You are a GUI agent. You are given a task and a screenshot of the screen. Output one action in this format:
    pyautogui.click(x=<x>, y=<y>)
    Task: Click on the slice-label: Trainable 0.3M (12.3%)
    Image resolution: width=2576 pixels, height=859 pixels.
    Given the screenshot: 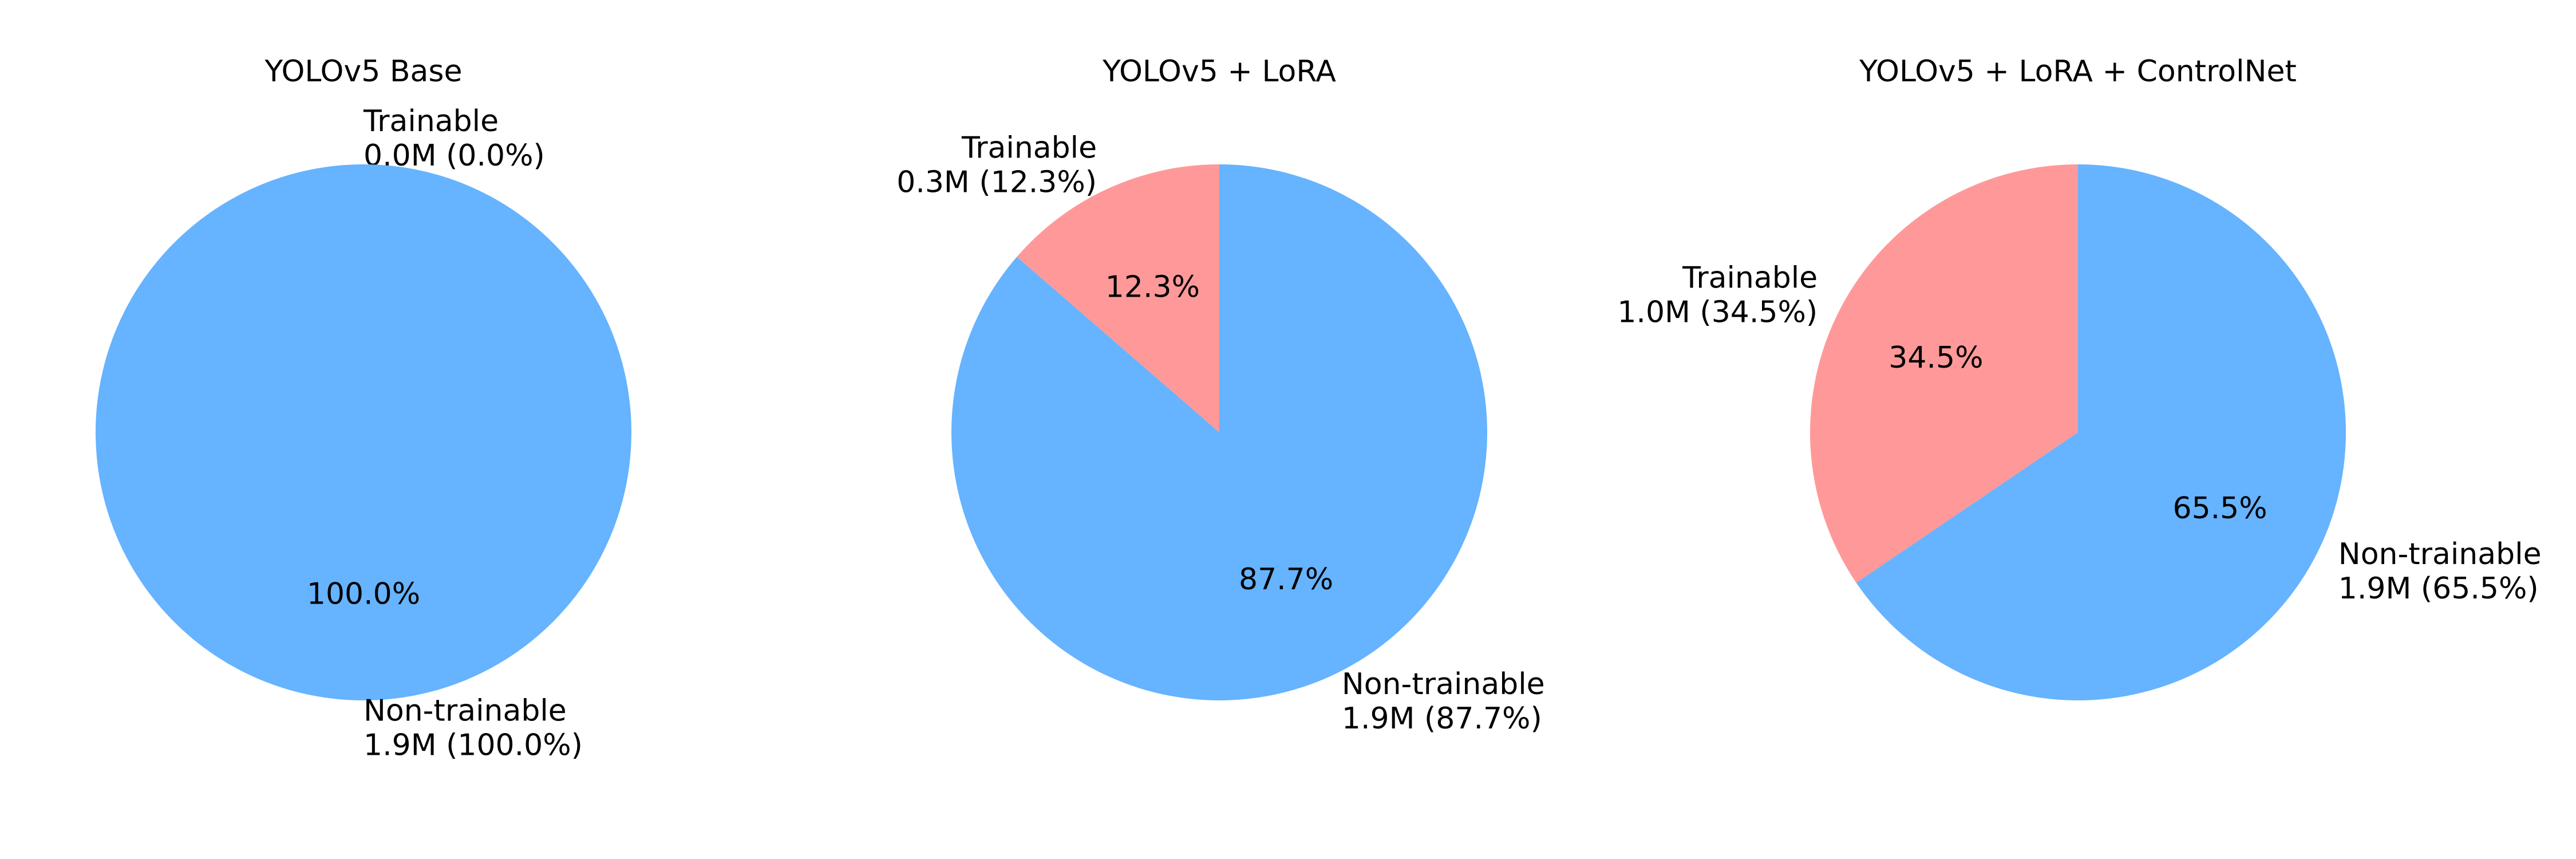 What is the action you would take?
    pyautogui.click(x=996, y=165)
    